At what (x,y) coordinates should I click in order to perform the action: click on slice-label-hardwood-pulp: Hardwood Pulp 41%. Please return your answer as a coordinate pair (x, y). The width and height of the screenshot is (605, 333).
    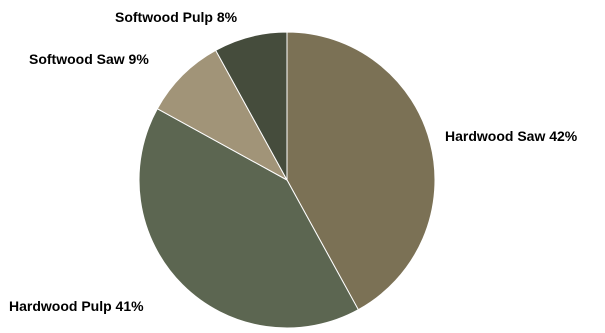
    Looking at the image, I should click on (76, 306).